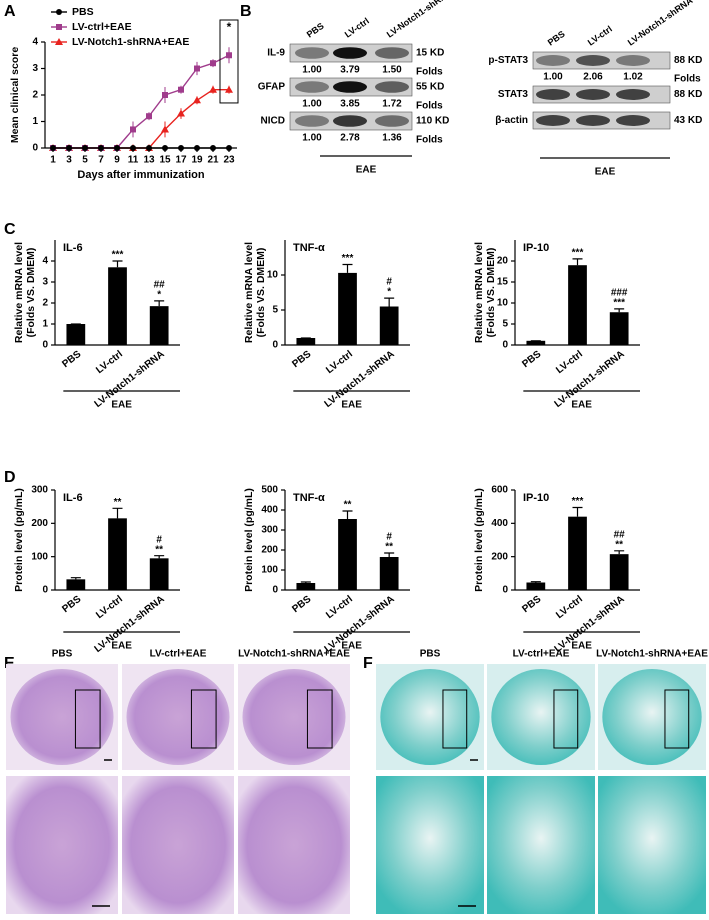 This screenshot has width=709, height=920. Describe the element at coordinates (479, 540) in the screenshot. I see `y-axis-label: Protein level (pg/mL)` at that location.